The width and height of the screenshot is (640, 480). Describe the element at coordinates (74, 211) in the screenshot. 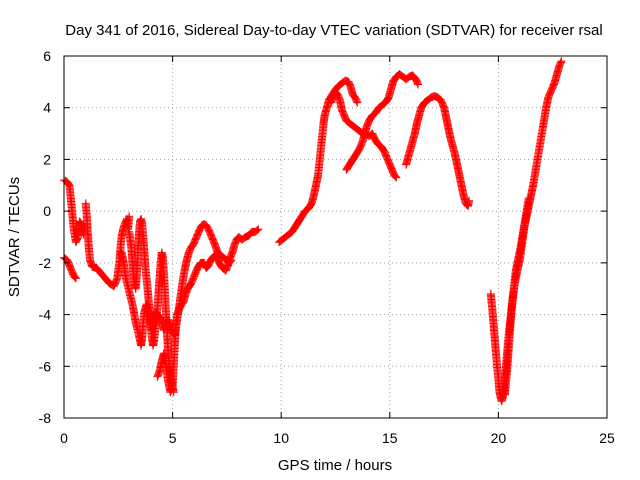

I see `data-segment-seg-a` at that location.